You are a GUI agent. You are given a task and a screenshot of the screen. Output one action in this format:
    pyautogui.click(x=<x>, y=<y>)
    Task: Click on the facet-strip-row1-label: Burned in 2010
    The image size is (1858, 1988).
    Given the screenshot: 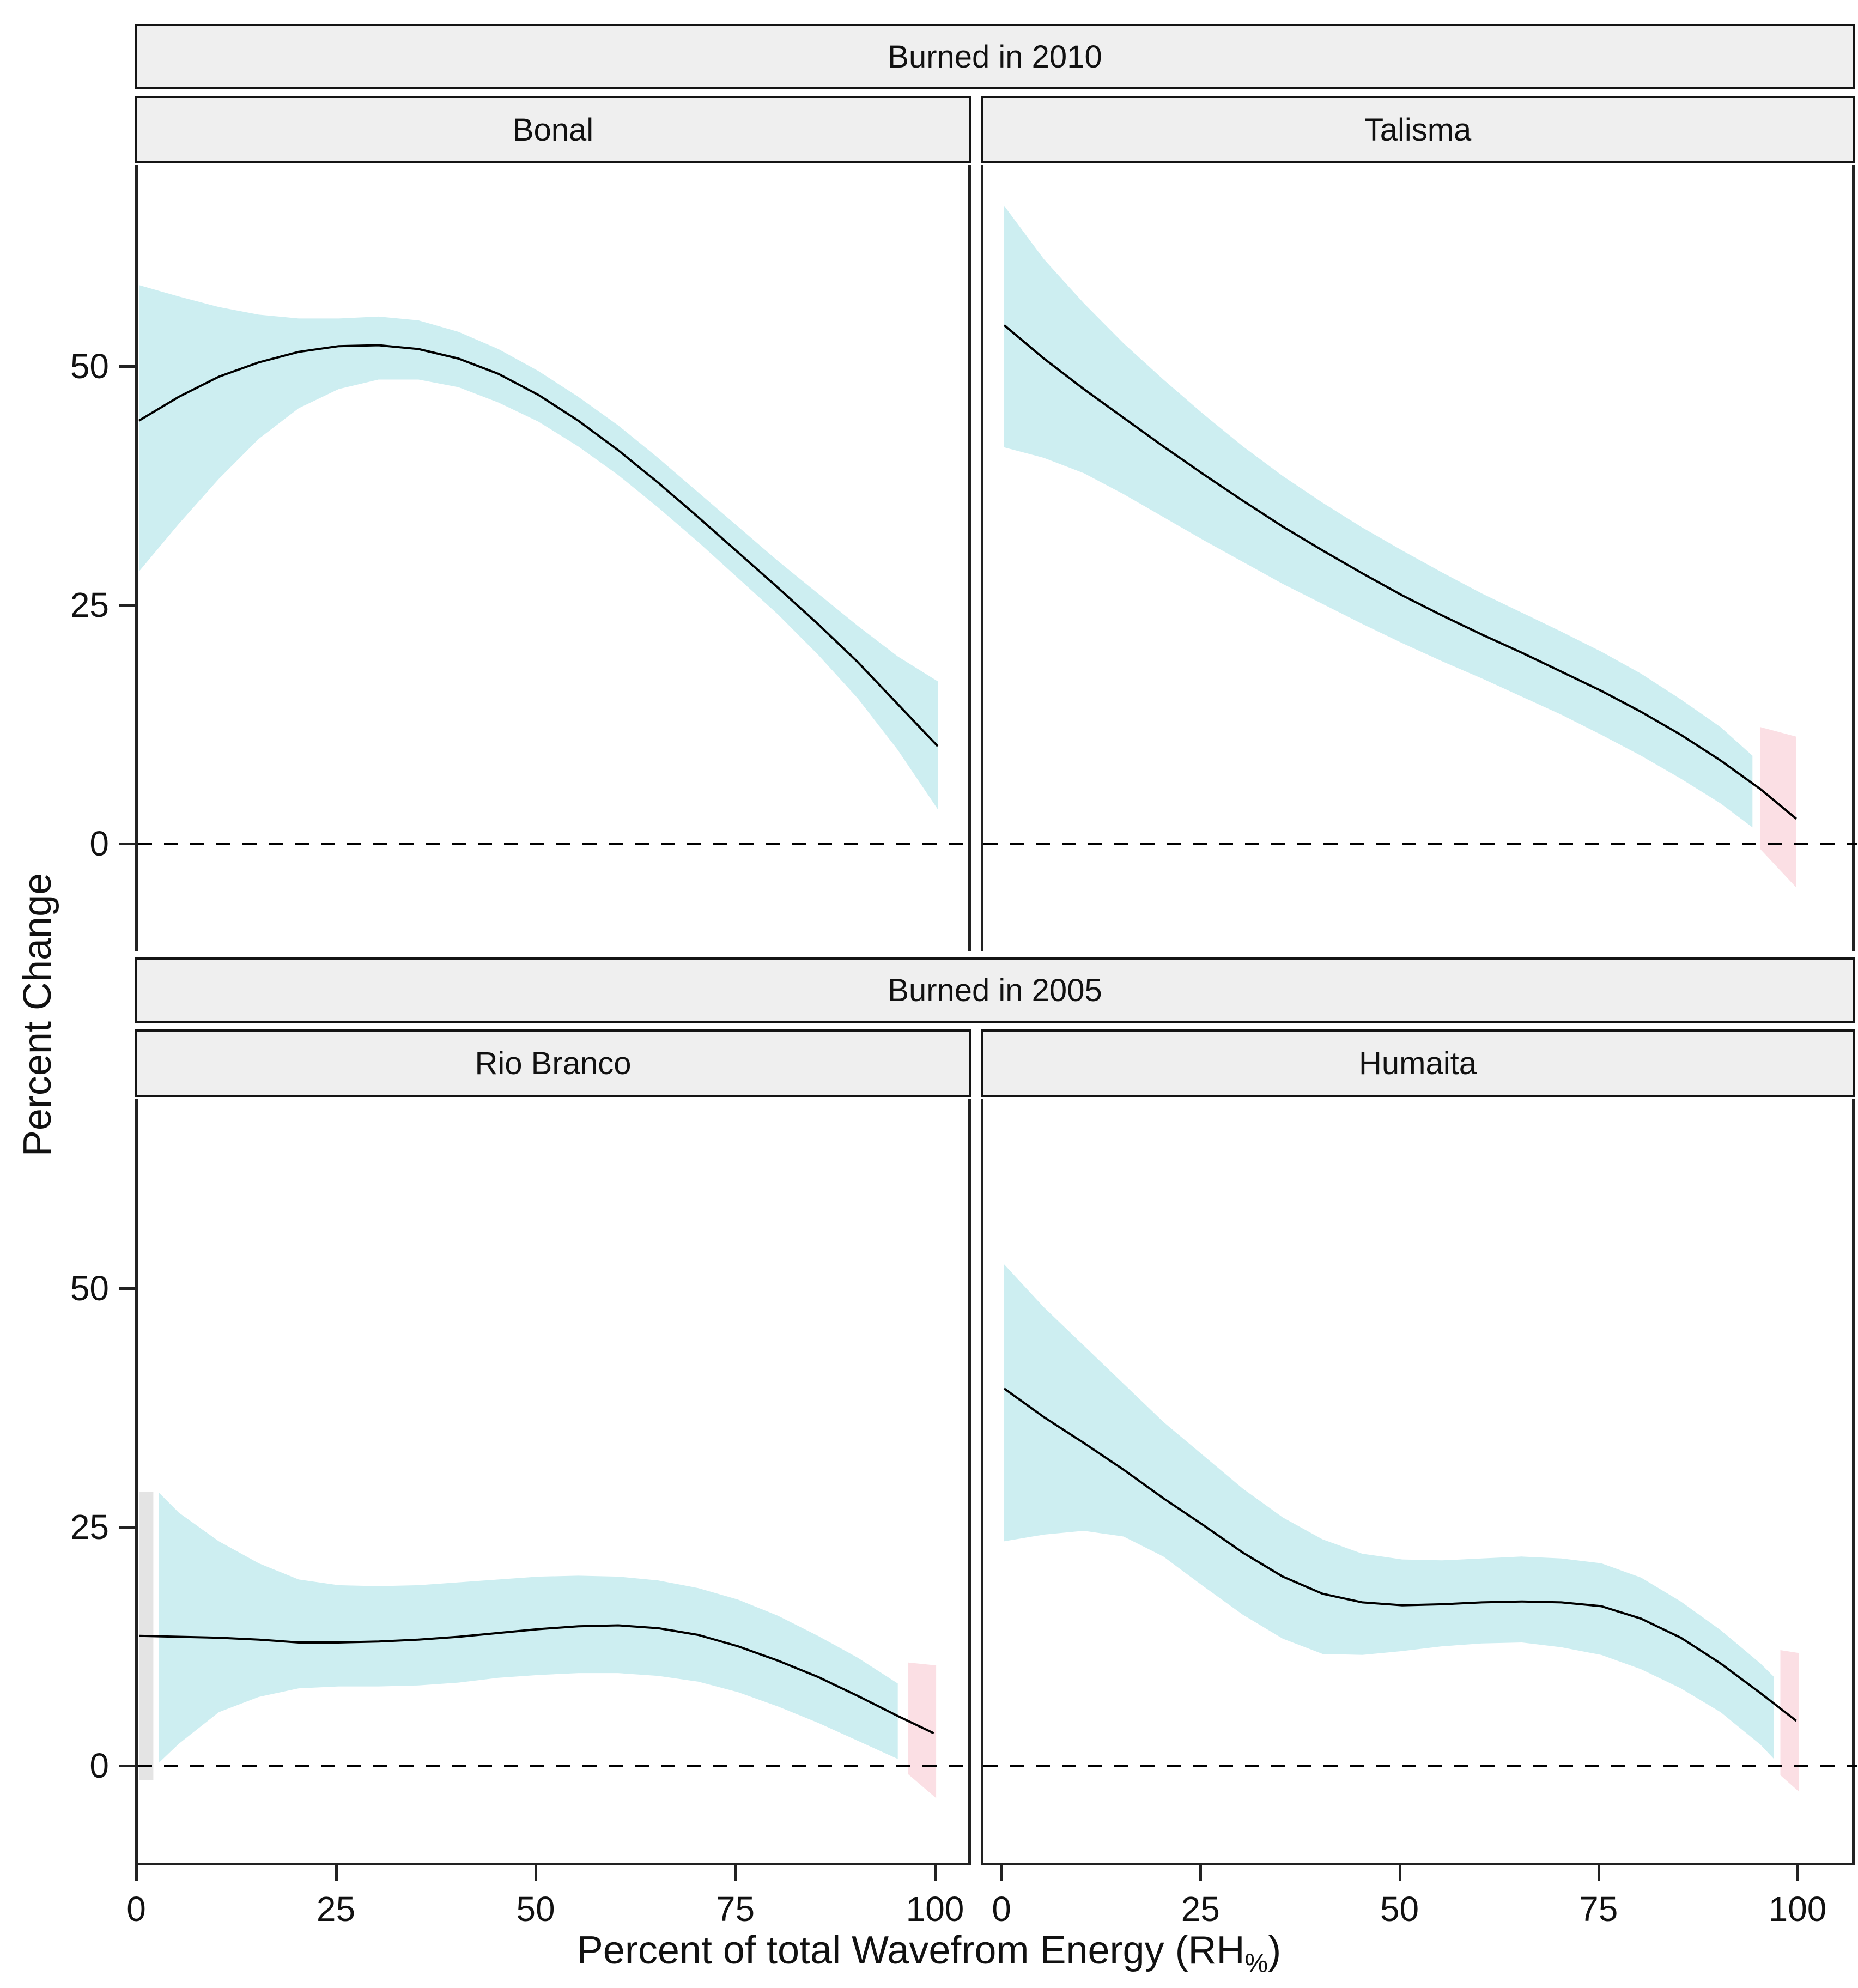 What is the action you would take?
    pyautogui.click(x=995, y=57)
    